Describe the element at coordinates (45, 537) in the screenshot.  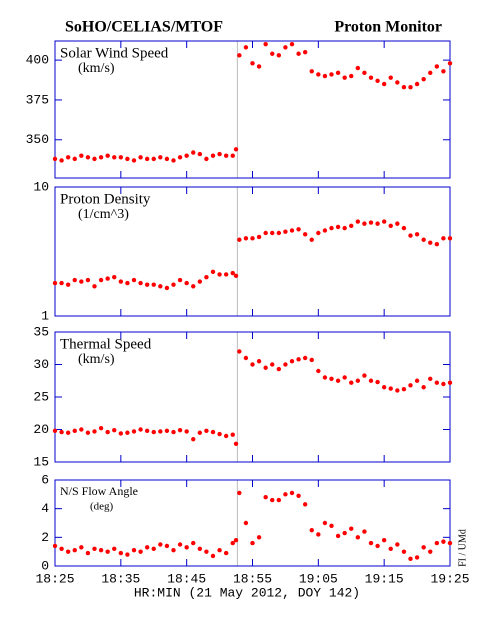
I see `y-tick-label: 2` at that location.